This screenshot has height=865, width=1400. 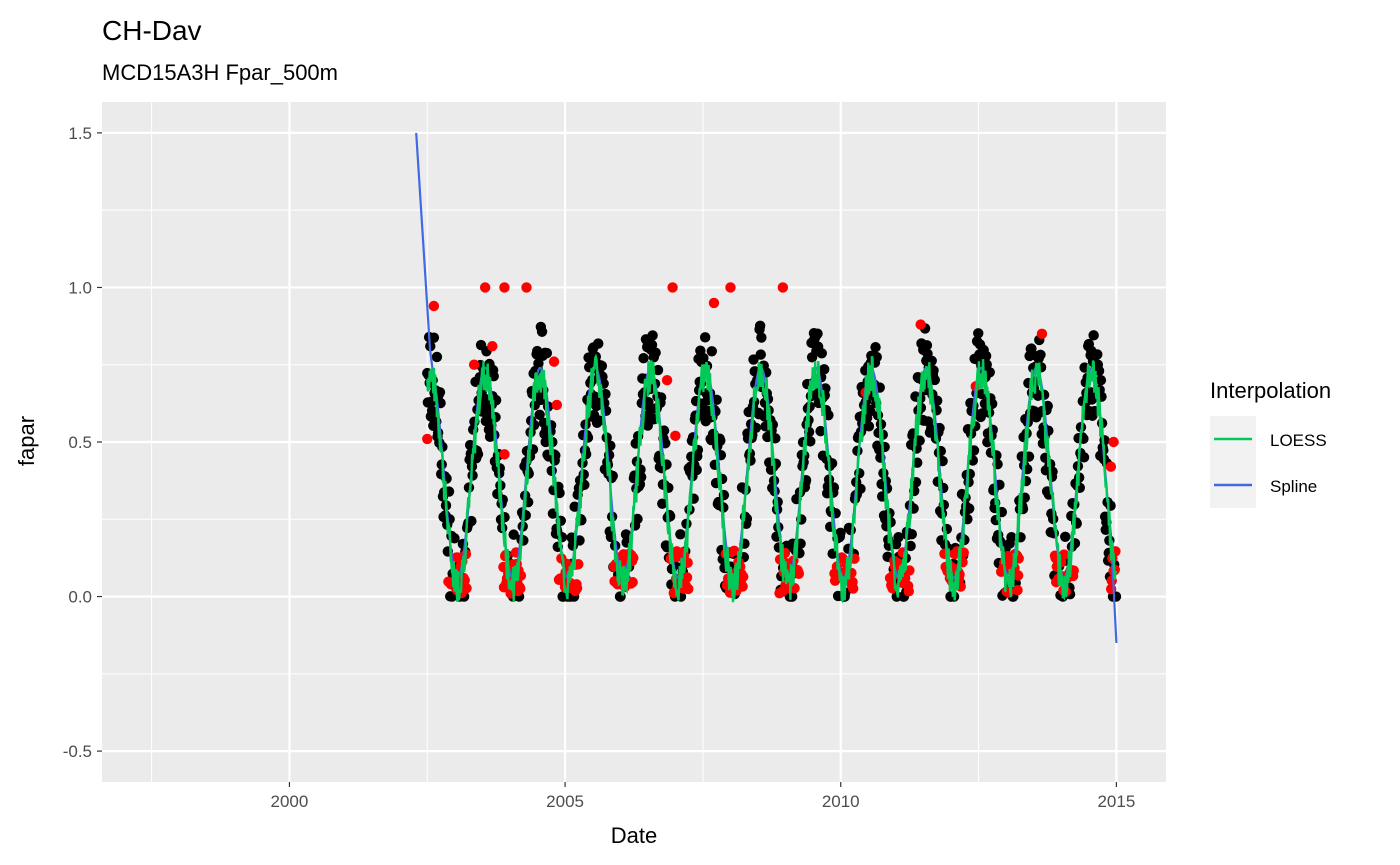 I want to click on y-axis-ticks: -0.5 0.0 0.5 1.0 1.5, so click(x=82, y=442).